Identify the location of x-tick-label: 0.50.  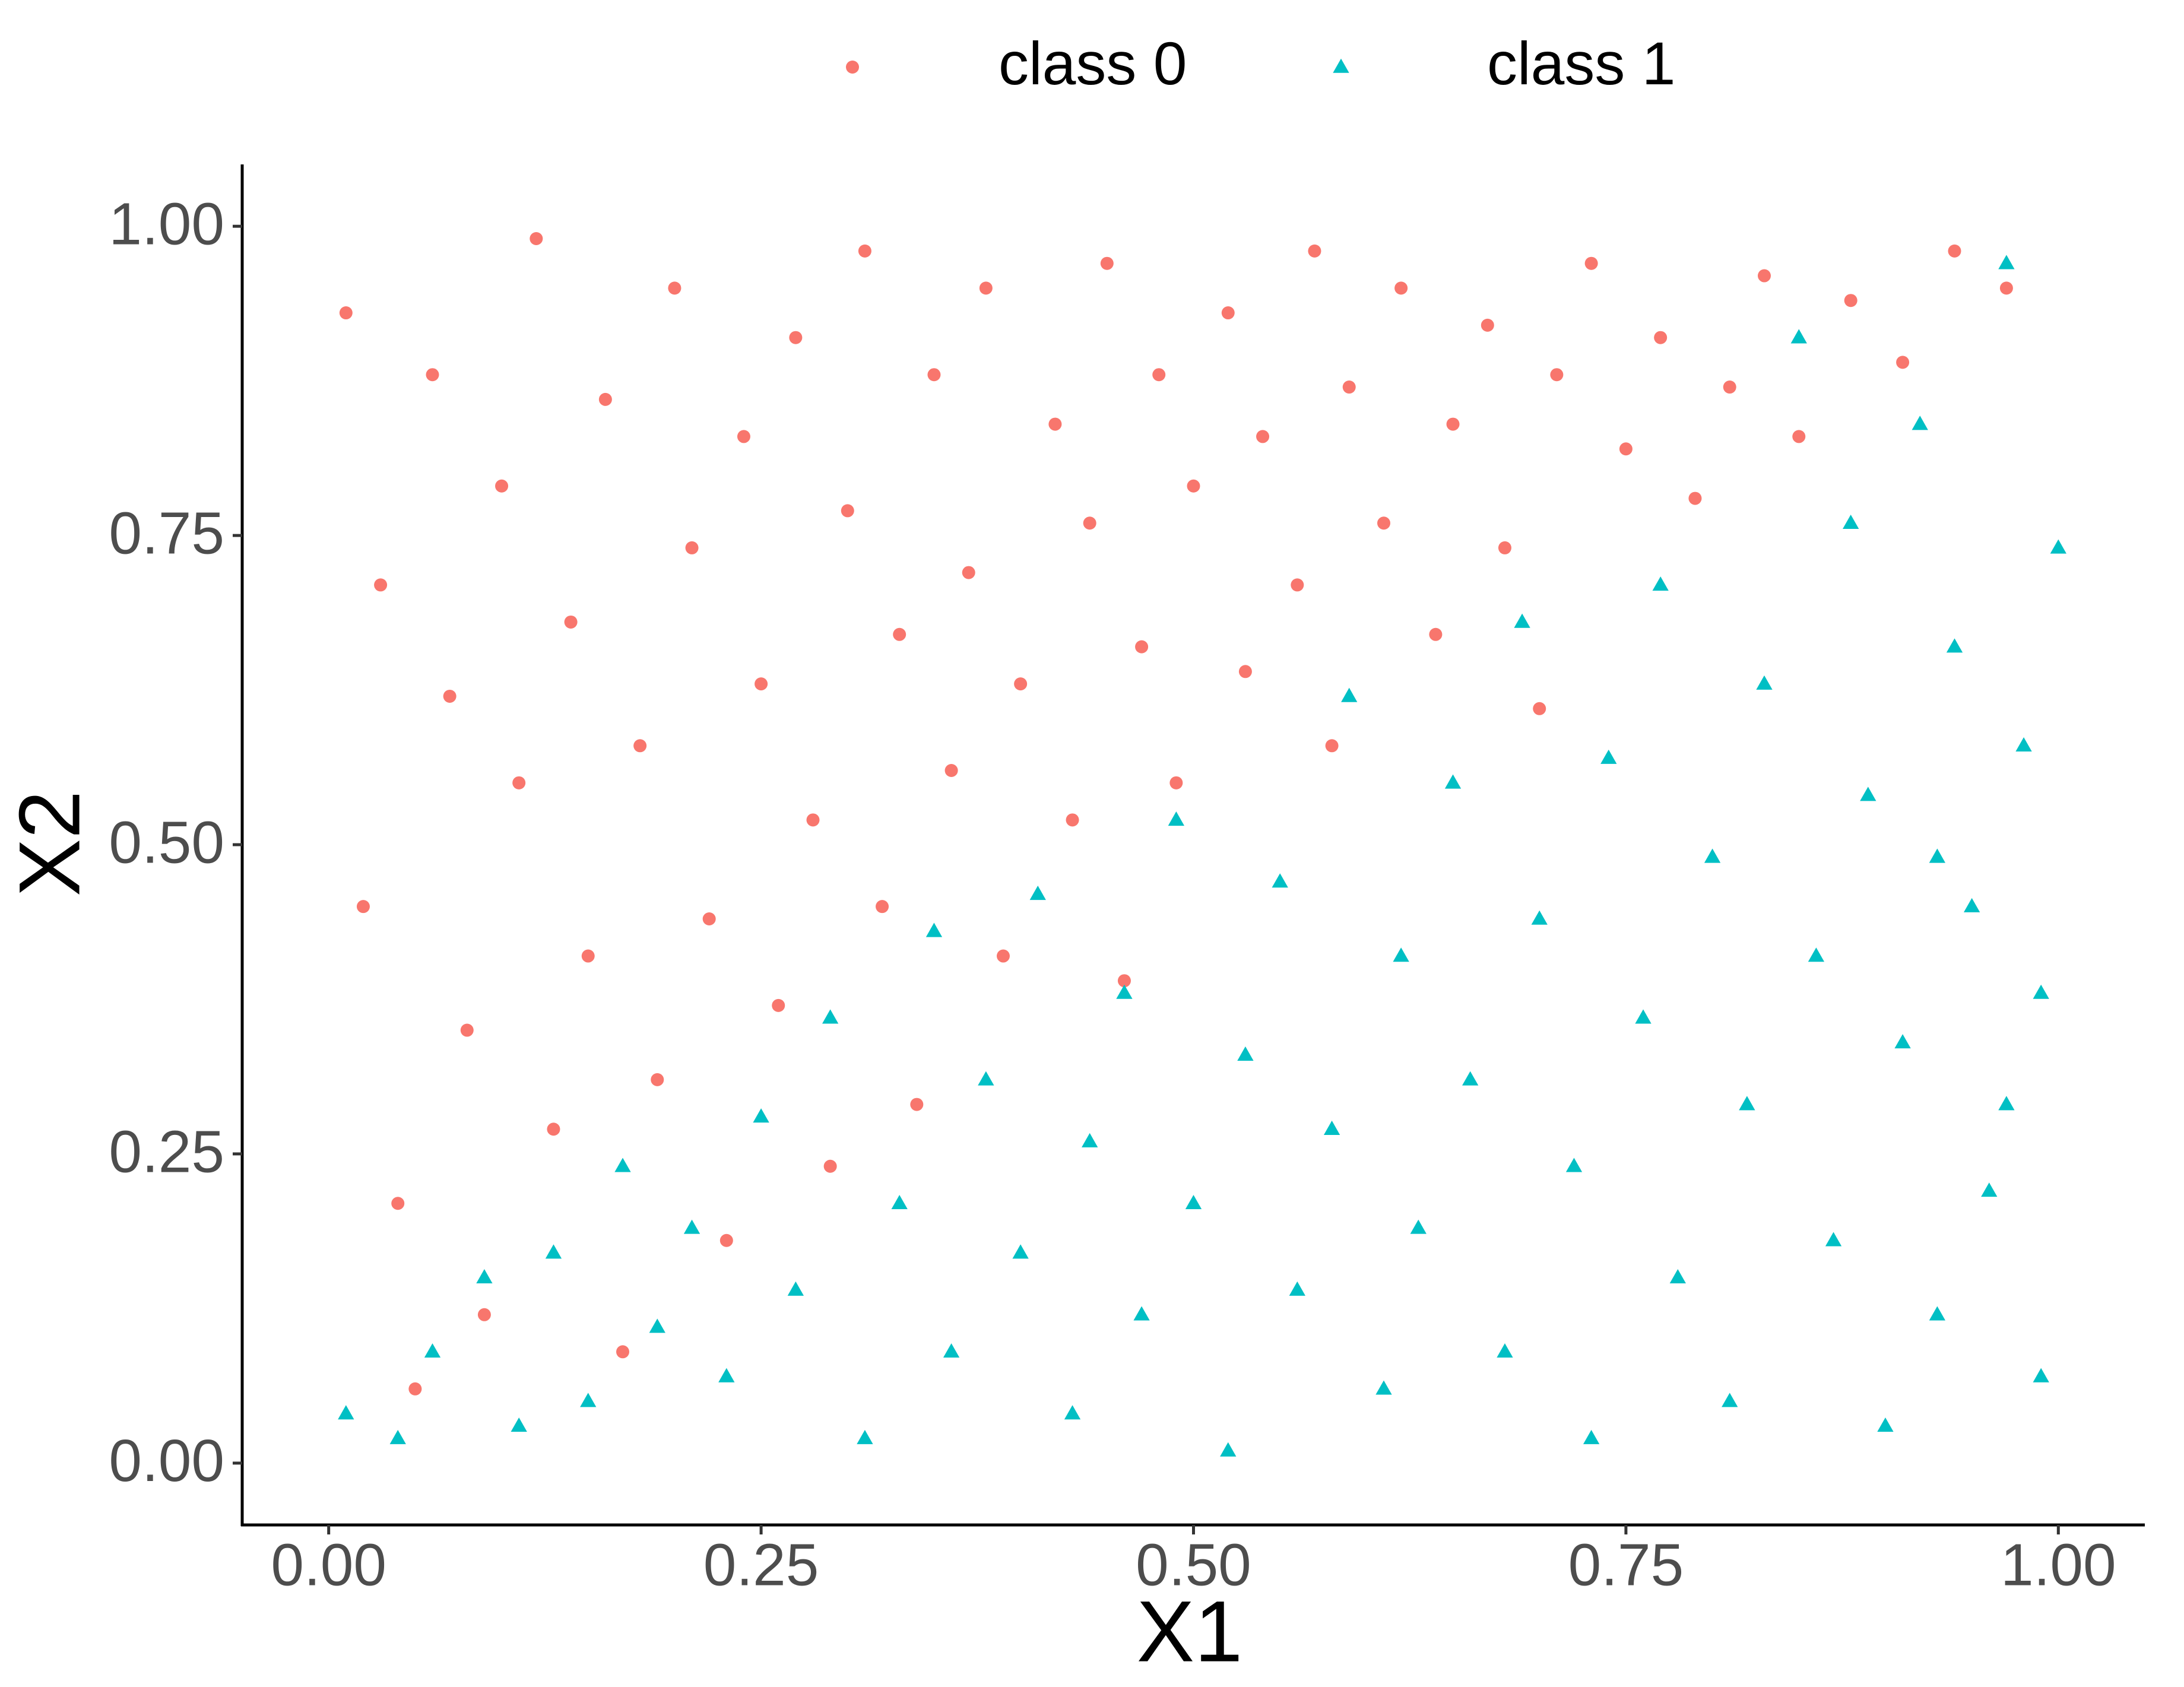
(1193, 1564).